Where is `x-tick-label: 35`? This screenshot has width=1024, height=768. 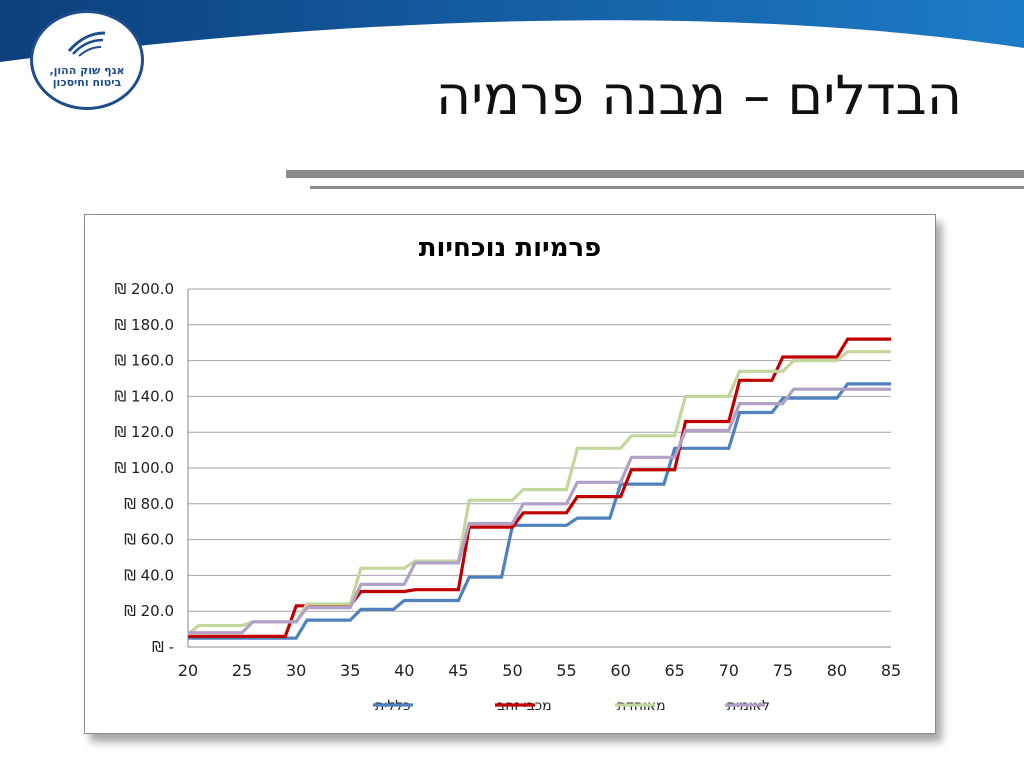 x-tick-label: 35 is located at coordinates (350, 670).